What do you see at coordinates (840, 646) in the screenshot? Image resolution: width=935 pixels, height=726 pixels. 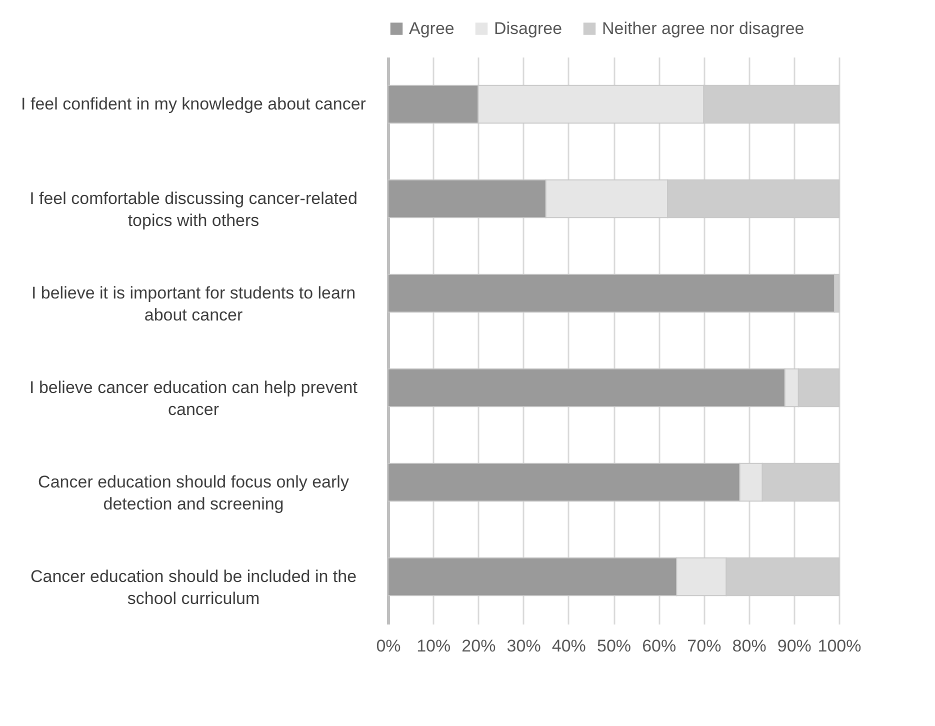 I see `x-tick-label: 100%` at bounding box center [840, 646].